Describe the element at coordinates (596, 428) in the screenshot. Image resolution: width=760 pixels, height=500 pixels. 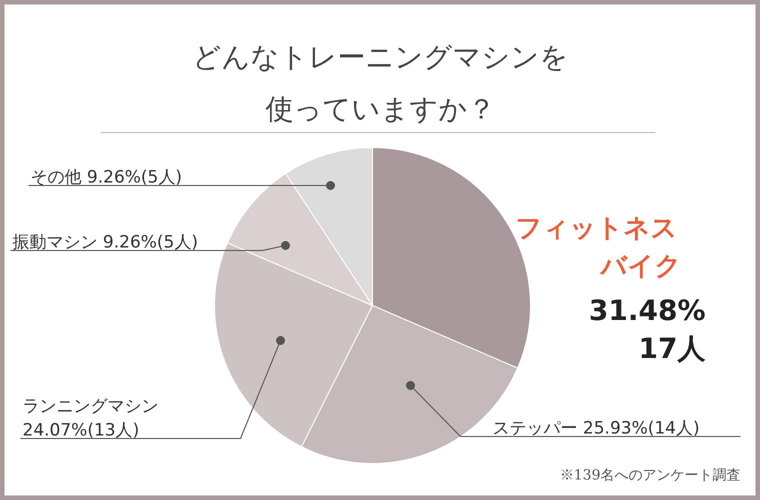
I see `slice-label: ステッパー 25.93%(14人)` at that location.